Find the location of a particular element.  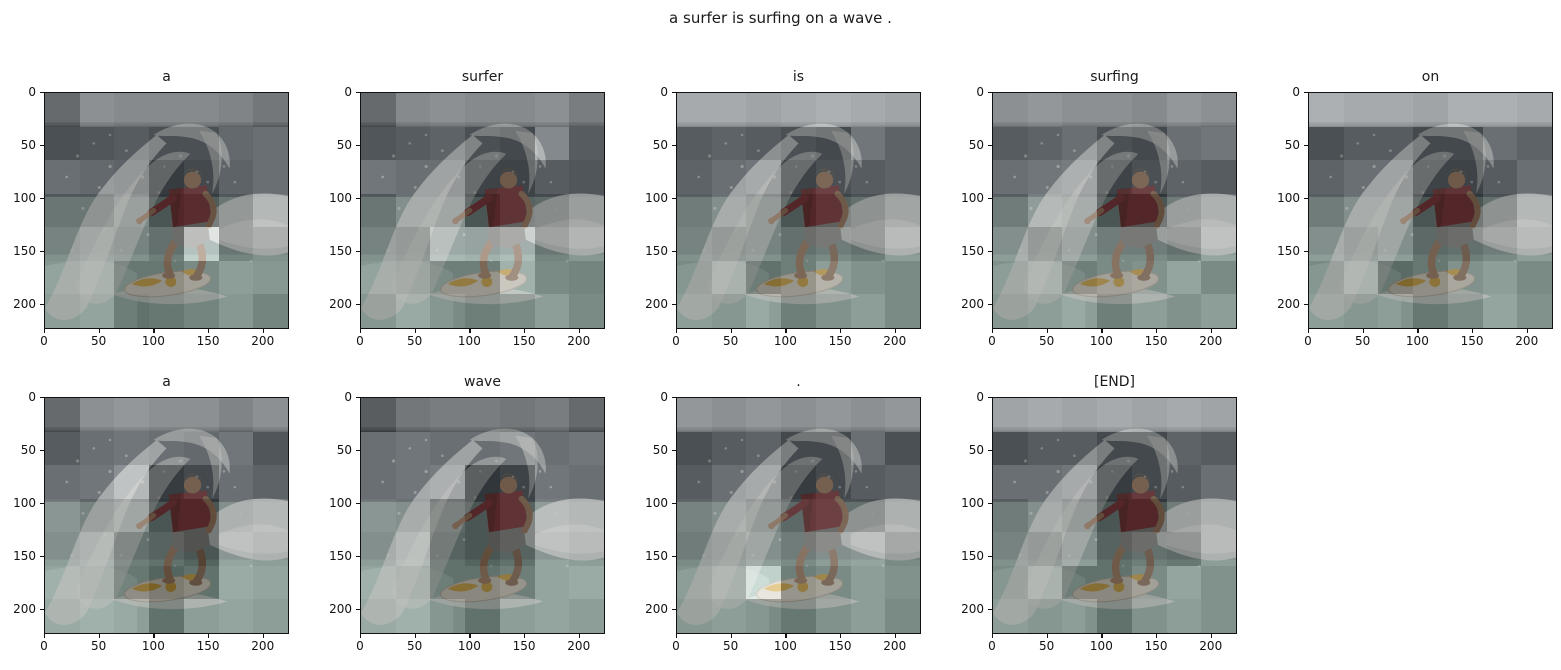

subplot: surfing 0 50 100 150 200 0 50 100 150 200 is located at coordinates (1099, 208).